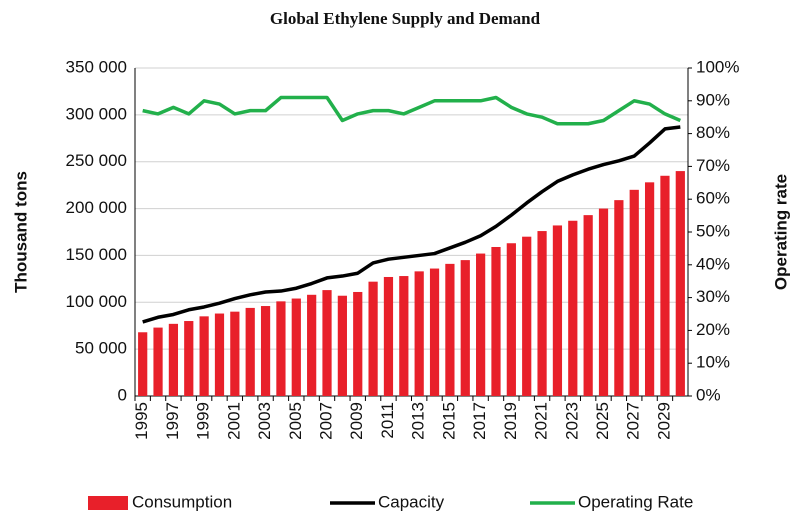 The height and width of the screenshot is (513, 792). What do you see at coordinates (108, 503) in the screenshot?
I see `legend-swatch` at bounding box center [108, 503].